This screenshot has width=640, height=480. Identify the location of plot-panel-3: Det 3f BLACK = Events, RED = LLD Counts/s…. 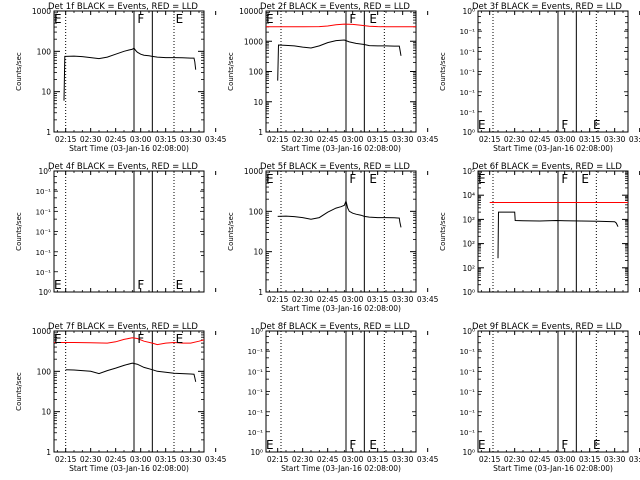
(539, 77).